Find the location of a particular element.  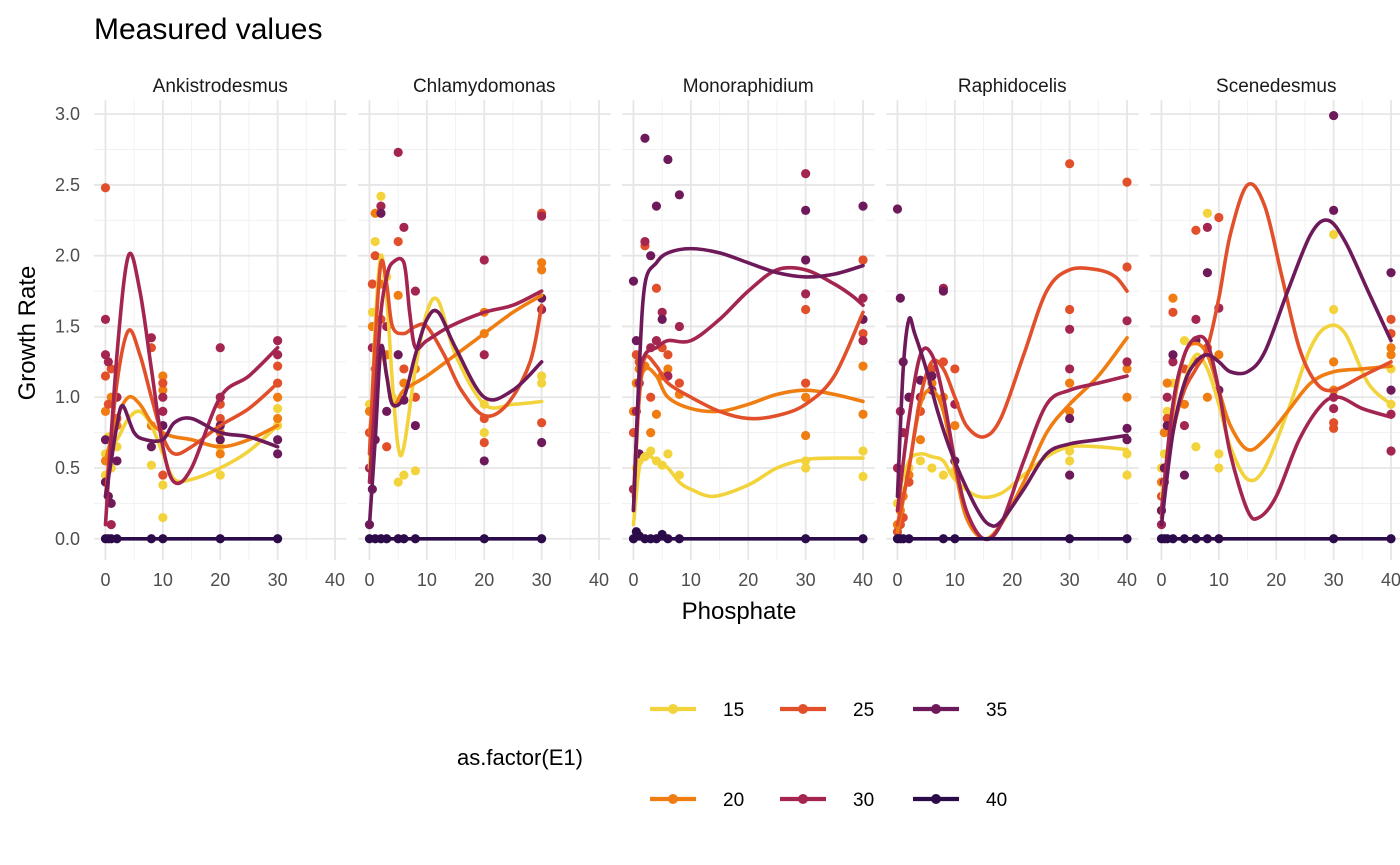

panel-monoraphidium: Monoraphidium 0 10 20 30 40 is located at coordinates (748, 333).